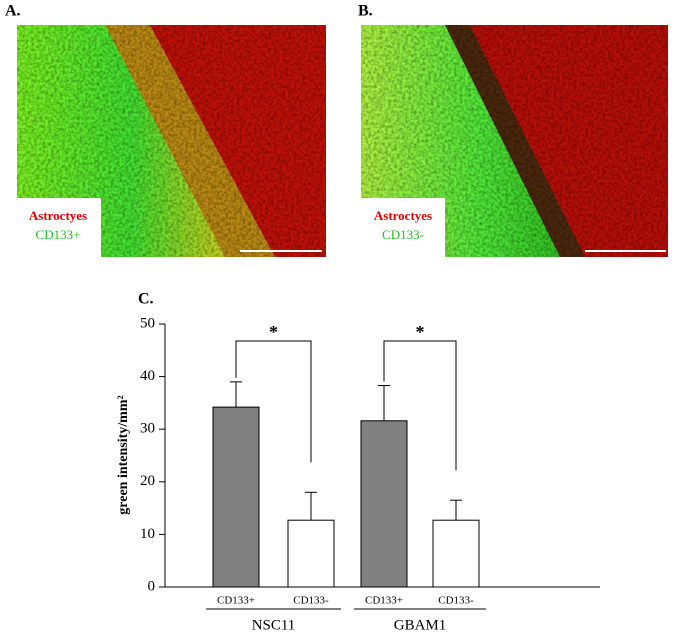 The height and width of the screenshot is (636, 675). What do you see at coordinates (152, 586) in the screenshot?
I see `y-tick-label: 0` at bounding box center [152, 586].